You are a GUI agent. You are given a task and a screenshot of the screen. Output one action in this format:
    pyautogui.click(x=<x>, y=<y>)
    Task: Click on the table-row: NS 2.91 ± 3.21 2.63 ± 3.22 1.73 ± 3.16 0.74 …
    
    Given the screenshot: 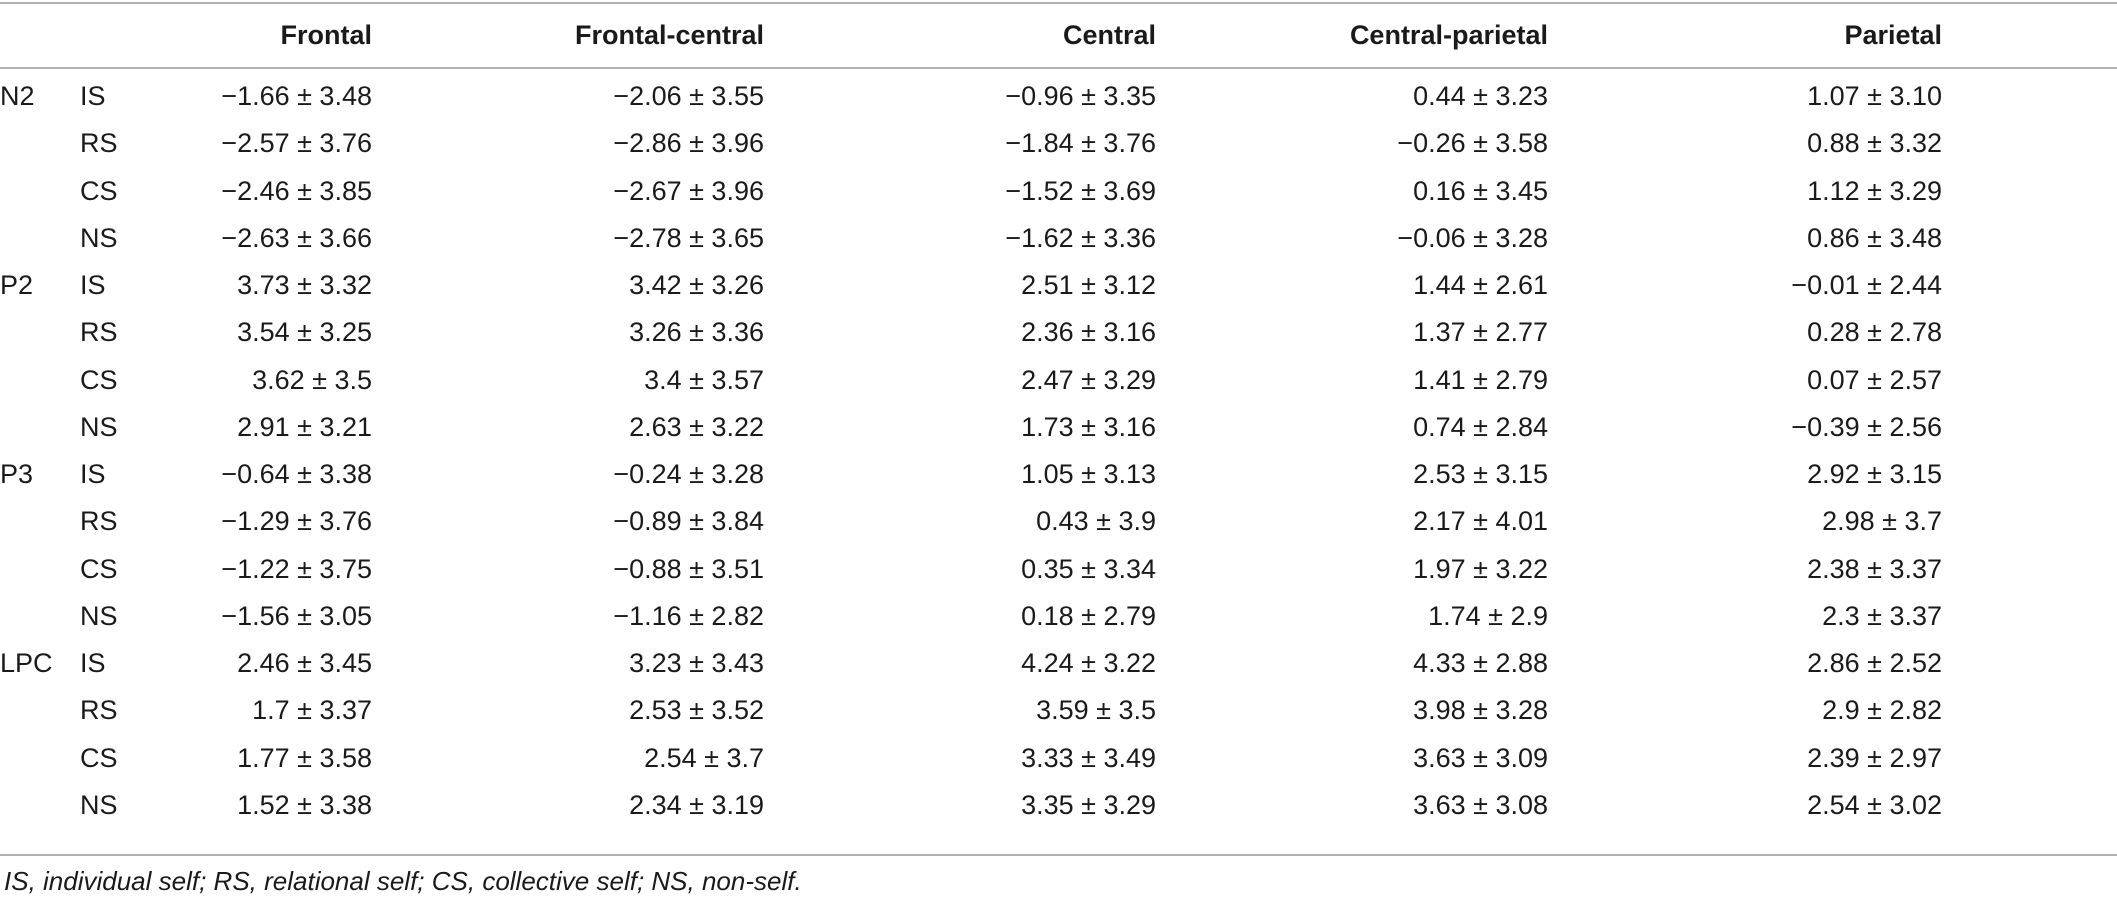 What is the action you would take?
    pyautogui.click(x=1058, y=427)
    